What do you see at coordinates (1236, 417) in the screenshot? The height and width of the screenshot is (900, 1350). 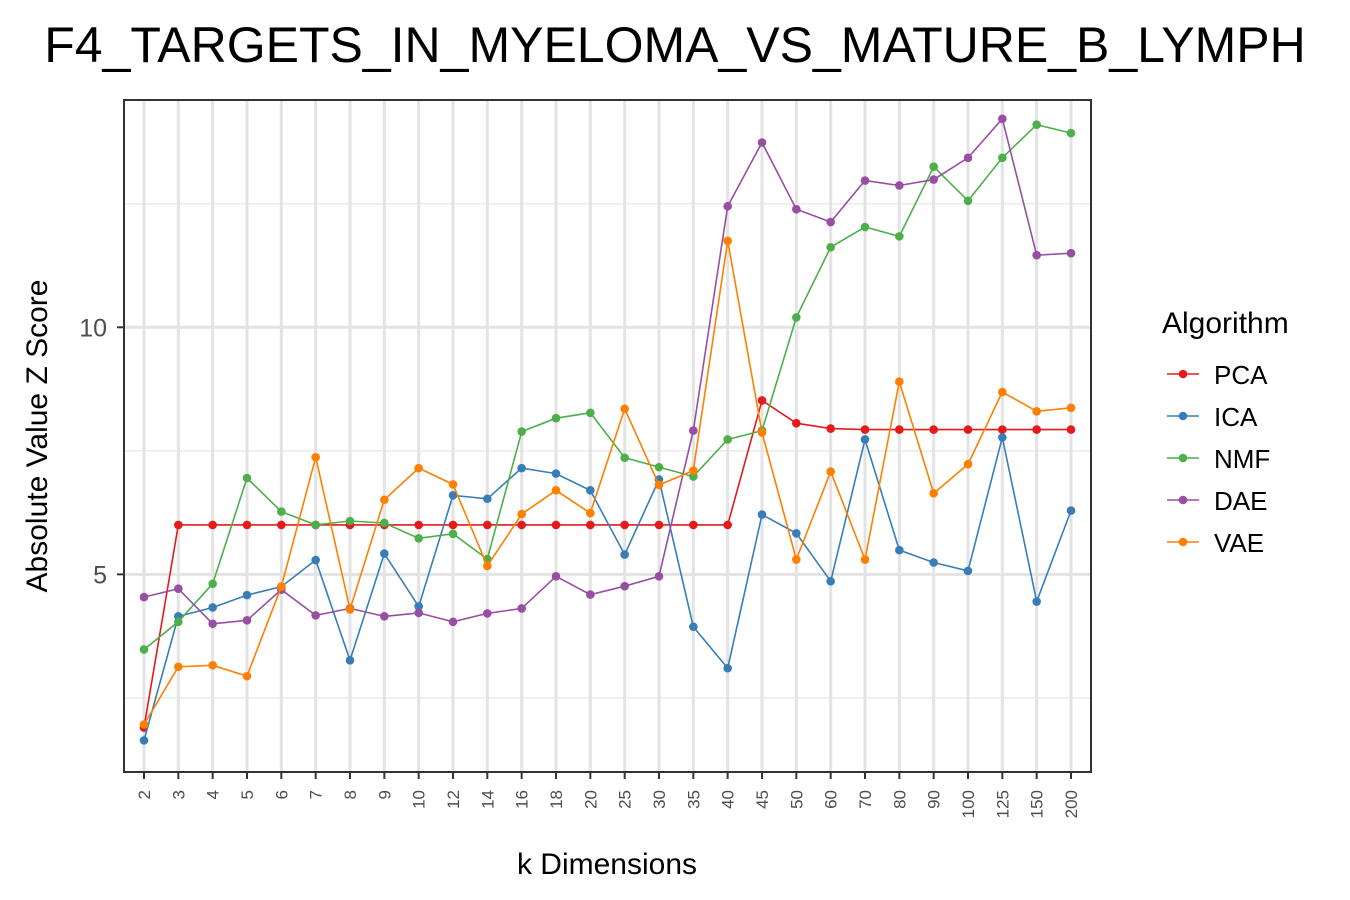 I see `legend-label: ICA` at bounding box center [1236, 417].